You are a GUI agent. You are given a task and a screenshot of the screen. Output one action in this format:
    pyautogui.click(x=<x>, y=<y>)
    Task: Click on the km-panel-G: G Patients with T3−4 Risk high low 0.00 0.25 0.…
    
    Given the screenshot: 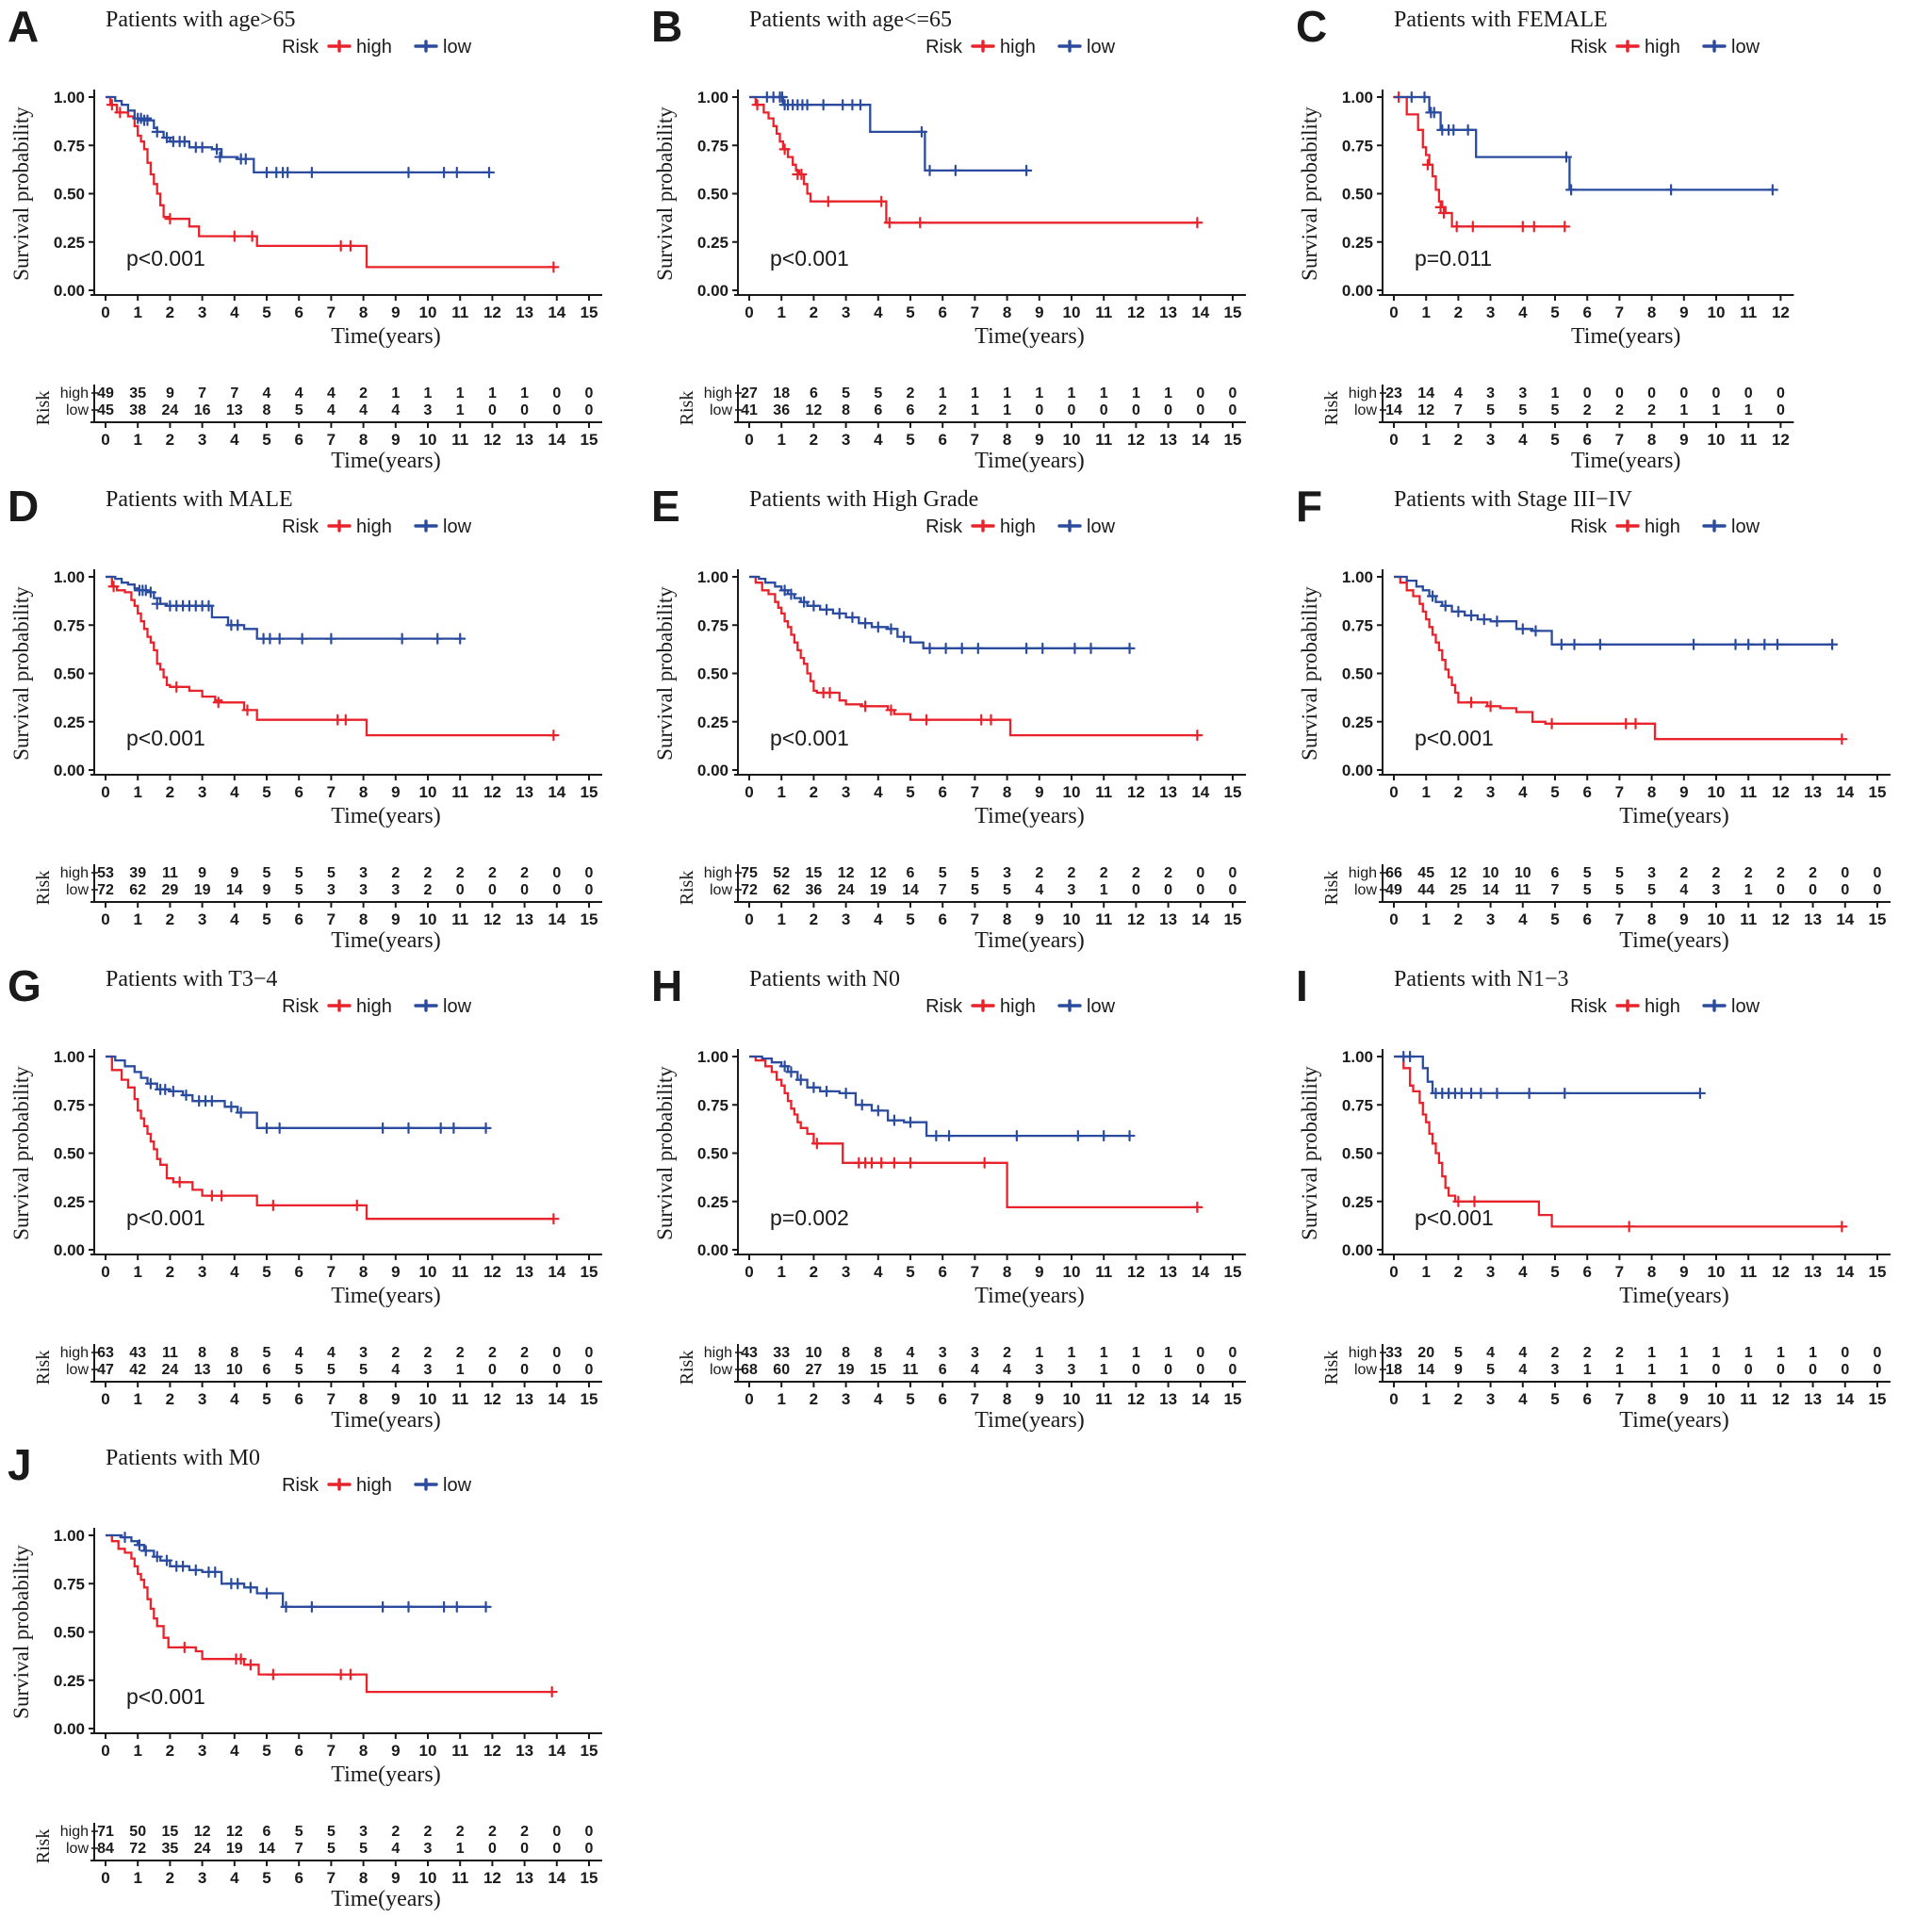 What is the action you would take?
    pyautogui.click(x=322, y=1199)
    